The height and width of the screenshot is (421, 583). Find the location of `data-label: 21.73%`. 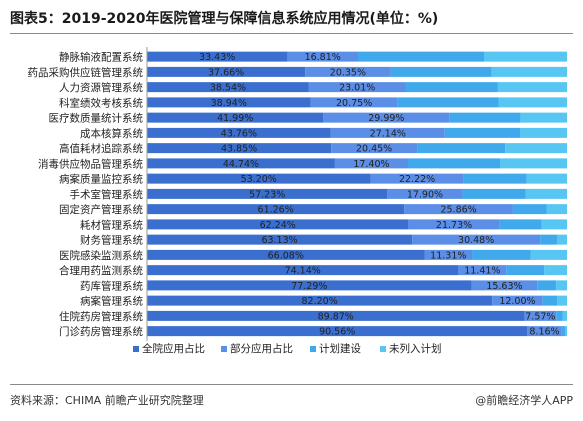

data-label: 21.73% is located at coordinates (454, 225).